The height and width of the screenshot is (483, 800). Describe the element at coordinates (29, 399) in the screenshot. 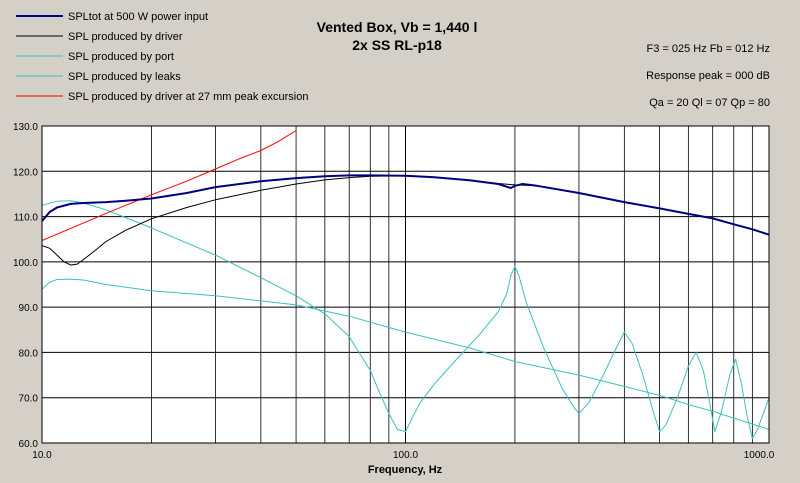

I see `y-tick-label: 70.0` at that location.